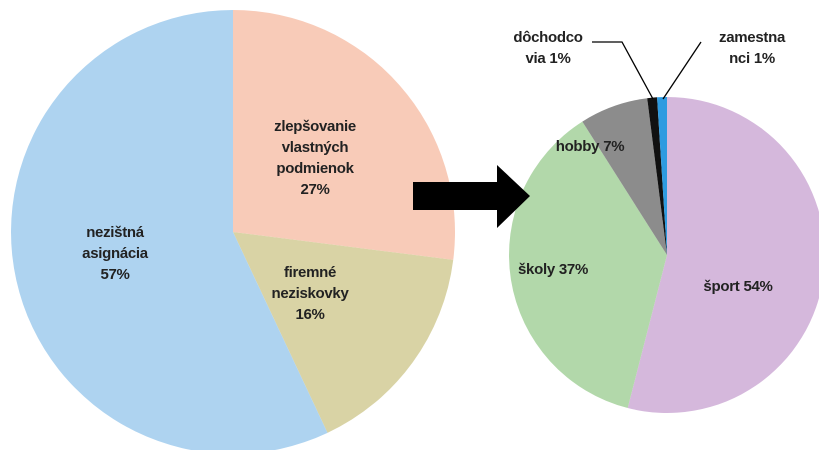 Image resolution: width=819 pixels, height=450 pixels. Describe the element at coordinates (537, 269) in the screenshot. I see `label-line: školy` at that location.